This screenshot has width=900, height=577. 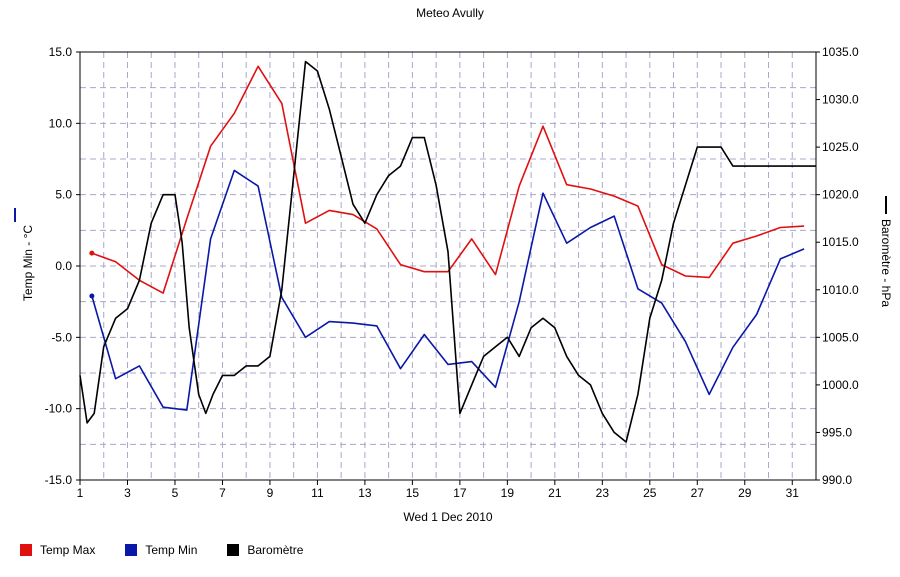 What do you see at coordinates (63, 195) in the screenshot?
I see `y-left-tick-label: 5.0` at bounding box center [63, 195].